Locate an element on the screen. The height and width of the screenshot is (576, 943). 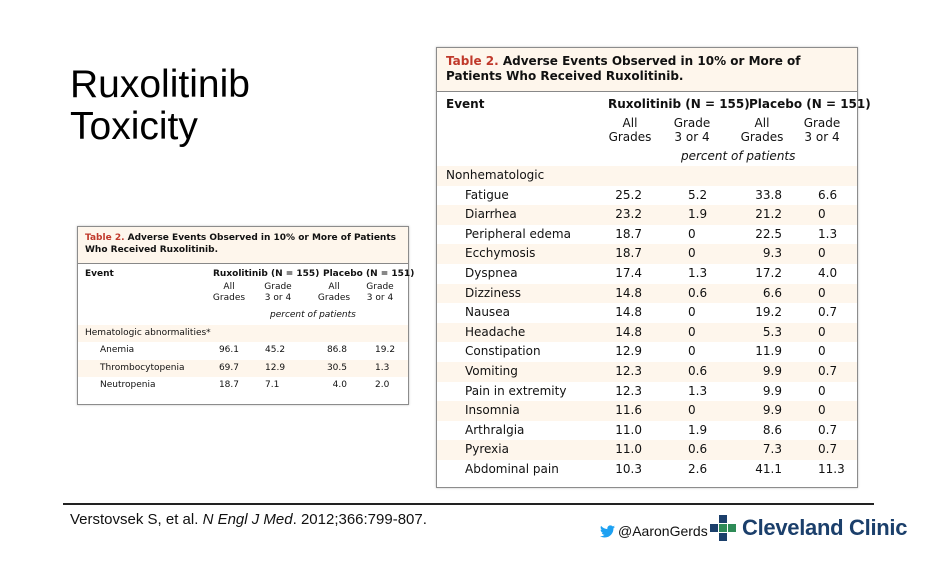
table-section-row: Hematologic abnormalities* is located at coordinates (243, 334).